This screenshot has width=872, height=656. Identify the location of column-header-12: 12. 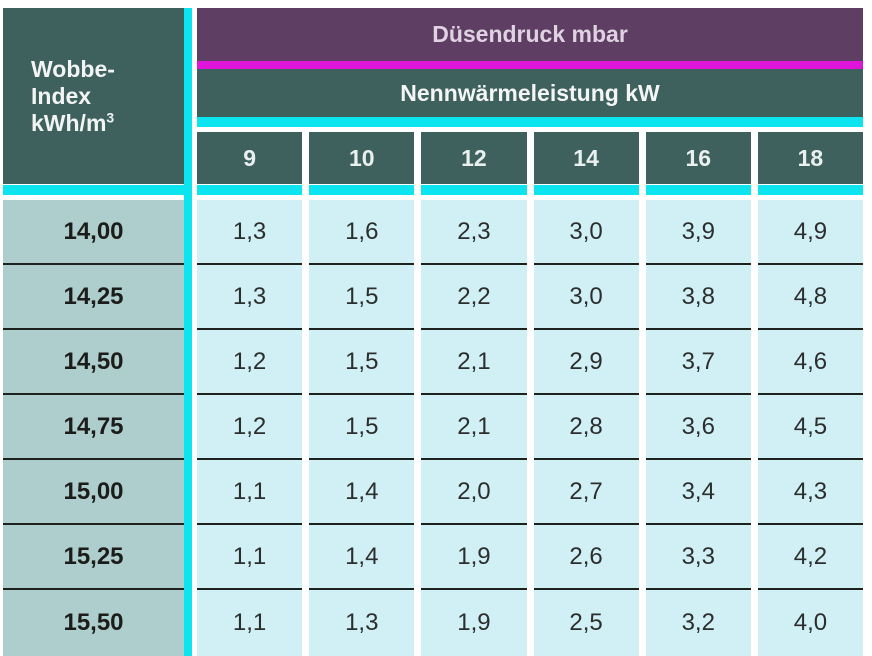
(474, 163).